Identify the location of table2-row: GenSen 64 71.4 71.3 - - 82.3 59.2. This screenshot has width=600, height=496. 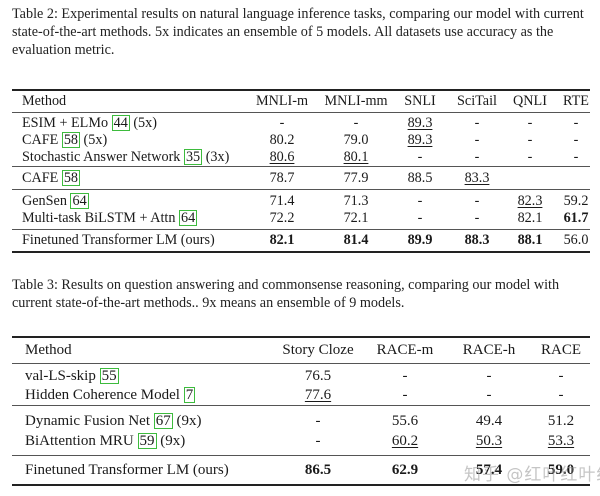
(300, 201).